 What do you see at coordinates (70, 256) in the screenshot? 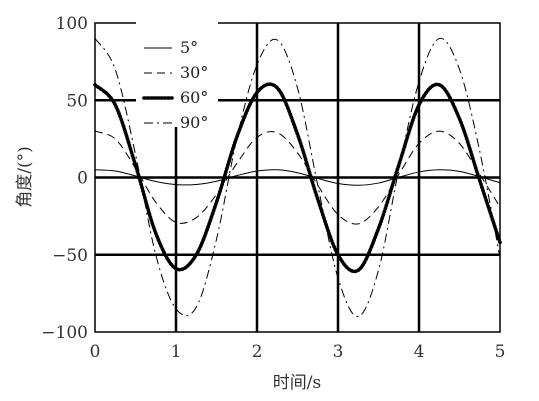
I see `y-tick-label: −50` at bounding box center [70, 256].